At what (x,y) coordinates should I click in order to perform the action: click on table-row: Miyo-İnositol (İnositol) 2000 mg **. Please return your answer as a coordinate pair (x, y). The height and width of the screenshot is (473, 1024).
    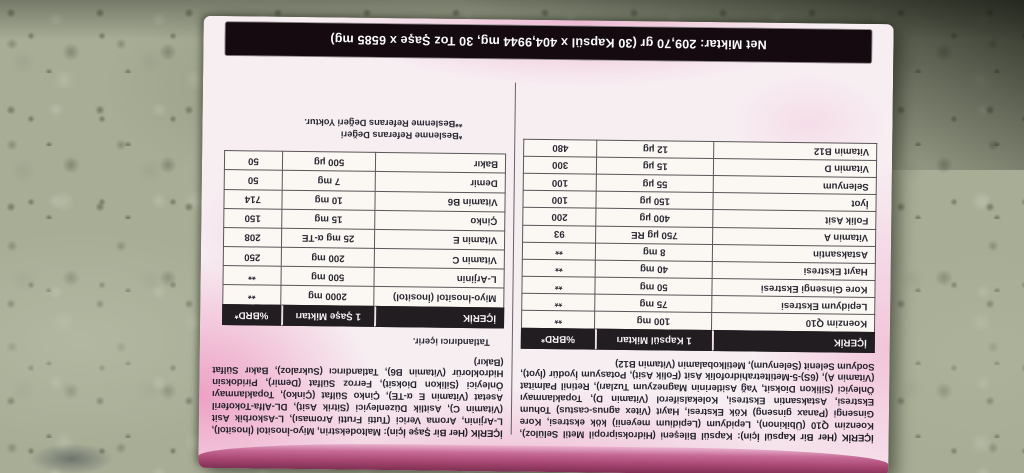
    Looking at the image, I should click on (363, 296).